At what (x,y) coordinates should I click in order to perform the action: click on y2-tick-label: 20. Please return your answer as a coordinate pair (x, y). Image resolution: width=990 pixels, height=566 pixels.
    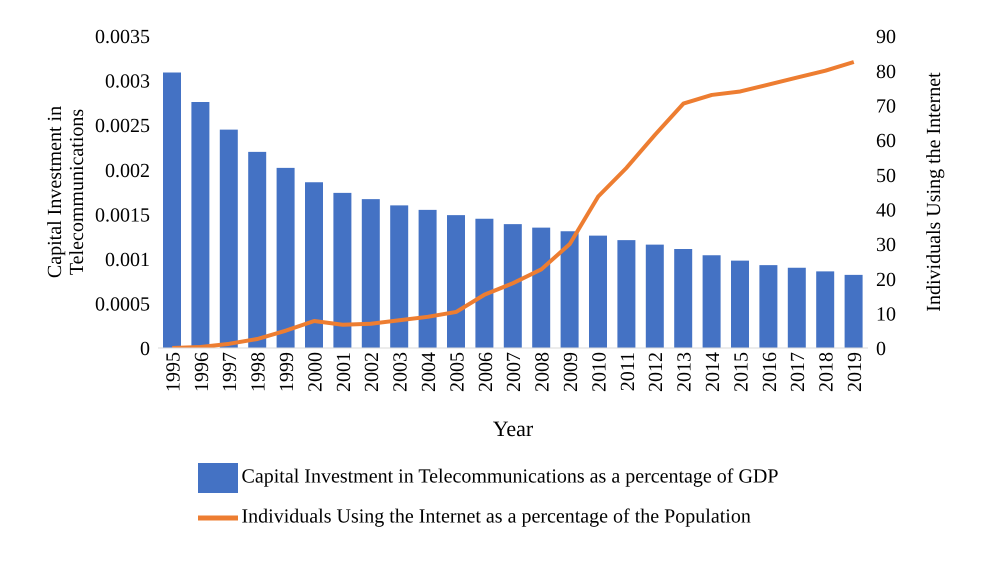
    Looking at the image, I should click on (886, 279).